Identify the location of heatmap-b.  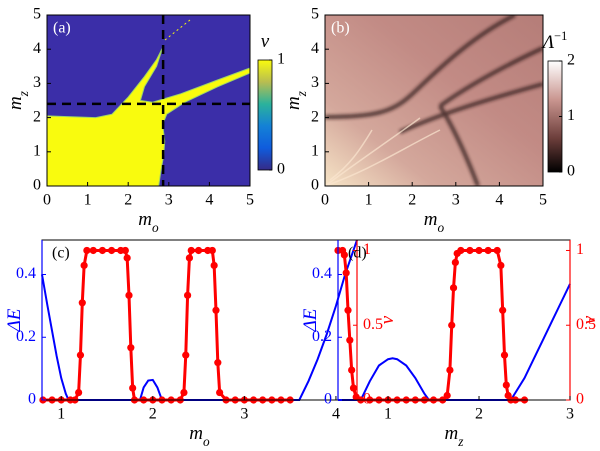
(434, 100).